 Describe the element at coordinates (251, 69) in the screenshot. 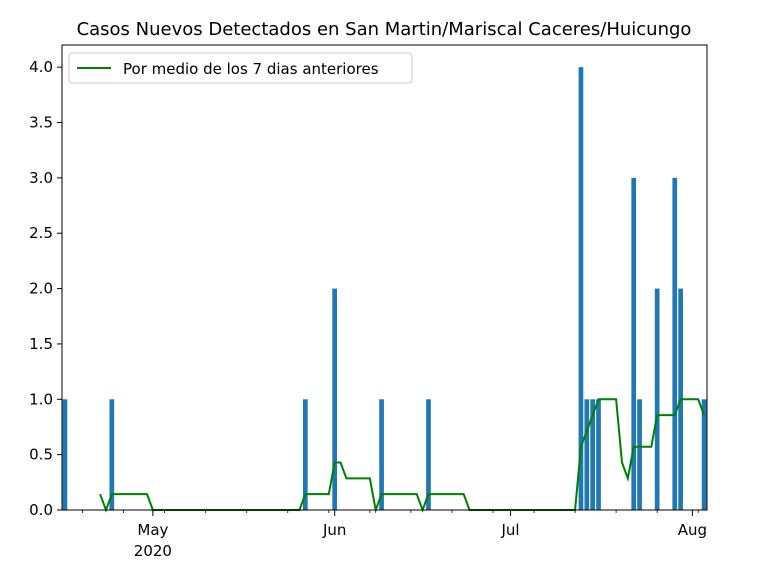

I see `legend-label: Por medio de los 7 dias anteriores` at that location.